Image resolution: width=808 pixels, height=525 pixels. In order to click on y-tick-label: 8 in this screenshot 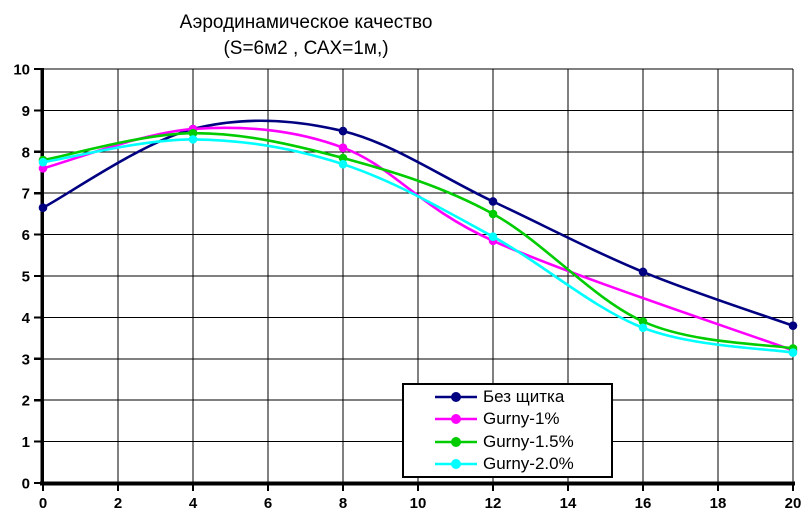, I will do `click(26, 152)`.